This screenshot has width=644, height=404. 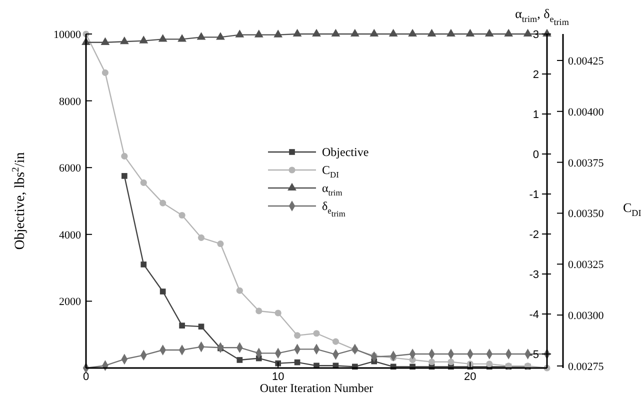 What do you see at coordinates (534, 195) in the screenshot?
I see `y2-tick-label: -1` at bounding box center [534, 195].